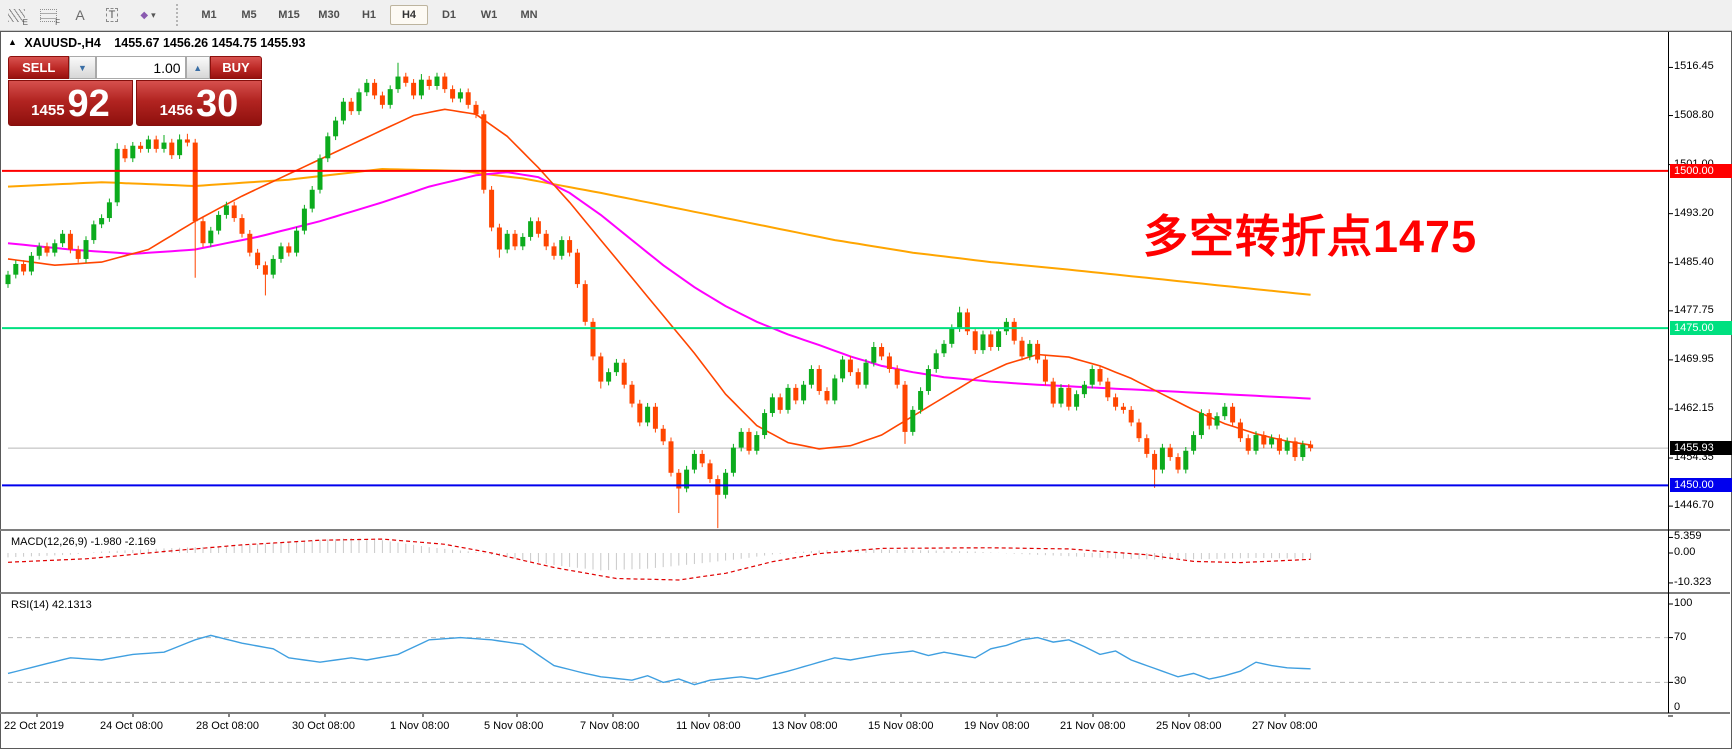  I want to click on price-badge-1500.00: 1500.00, so click(1701, 170).